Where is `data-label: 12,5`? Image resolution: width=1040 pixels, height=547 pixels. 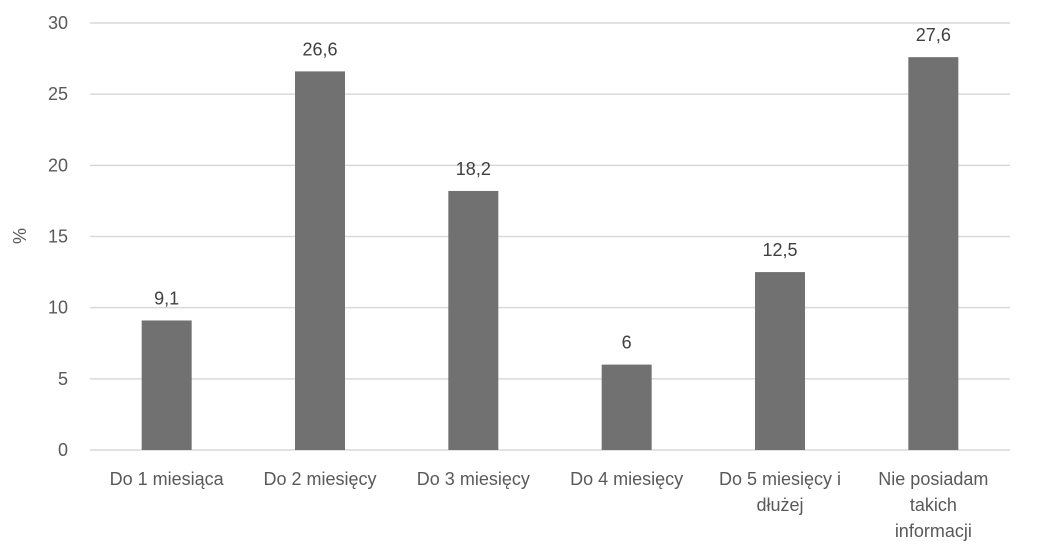 data-label: 12,5 is located at coordinates (779, 250).